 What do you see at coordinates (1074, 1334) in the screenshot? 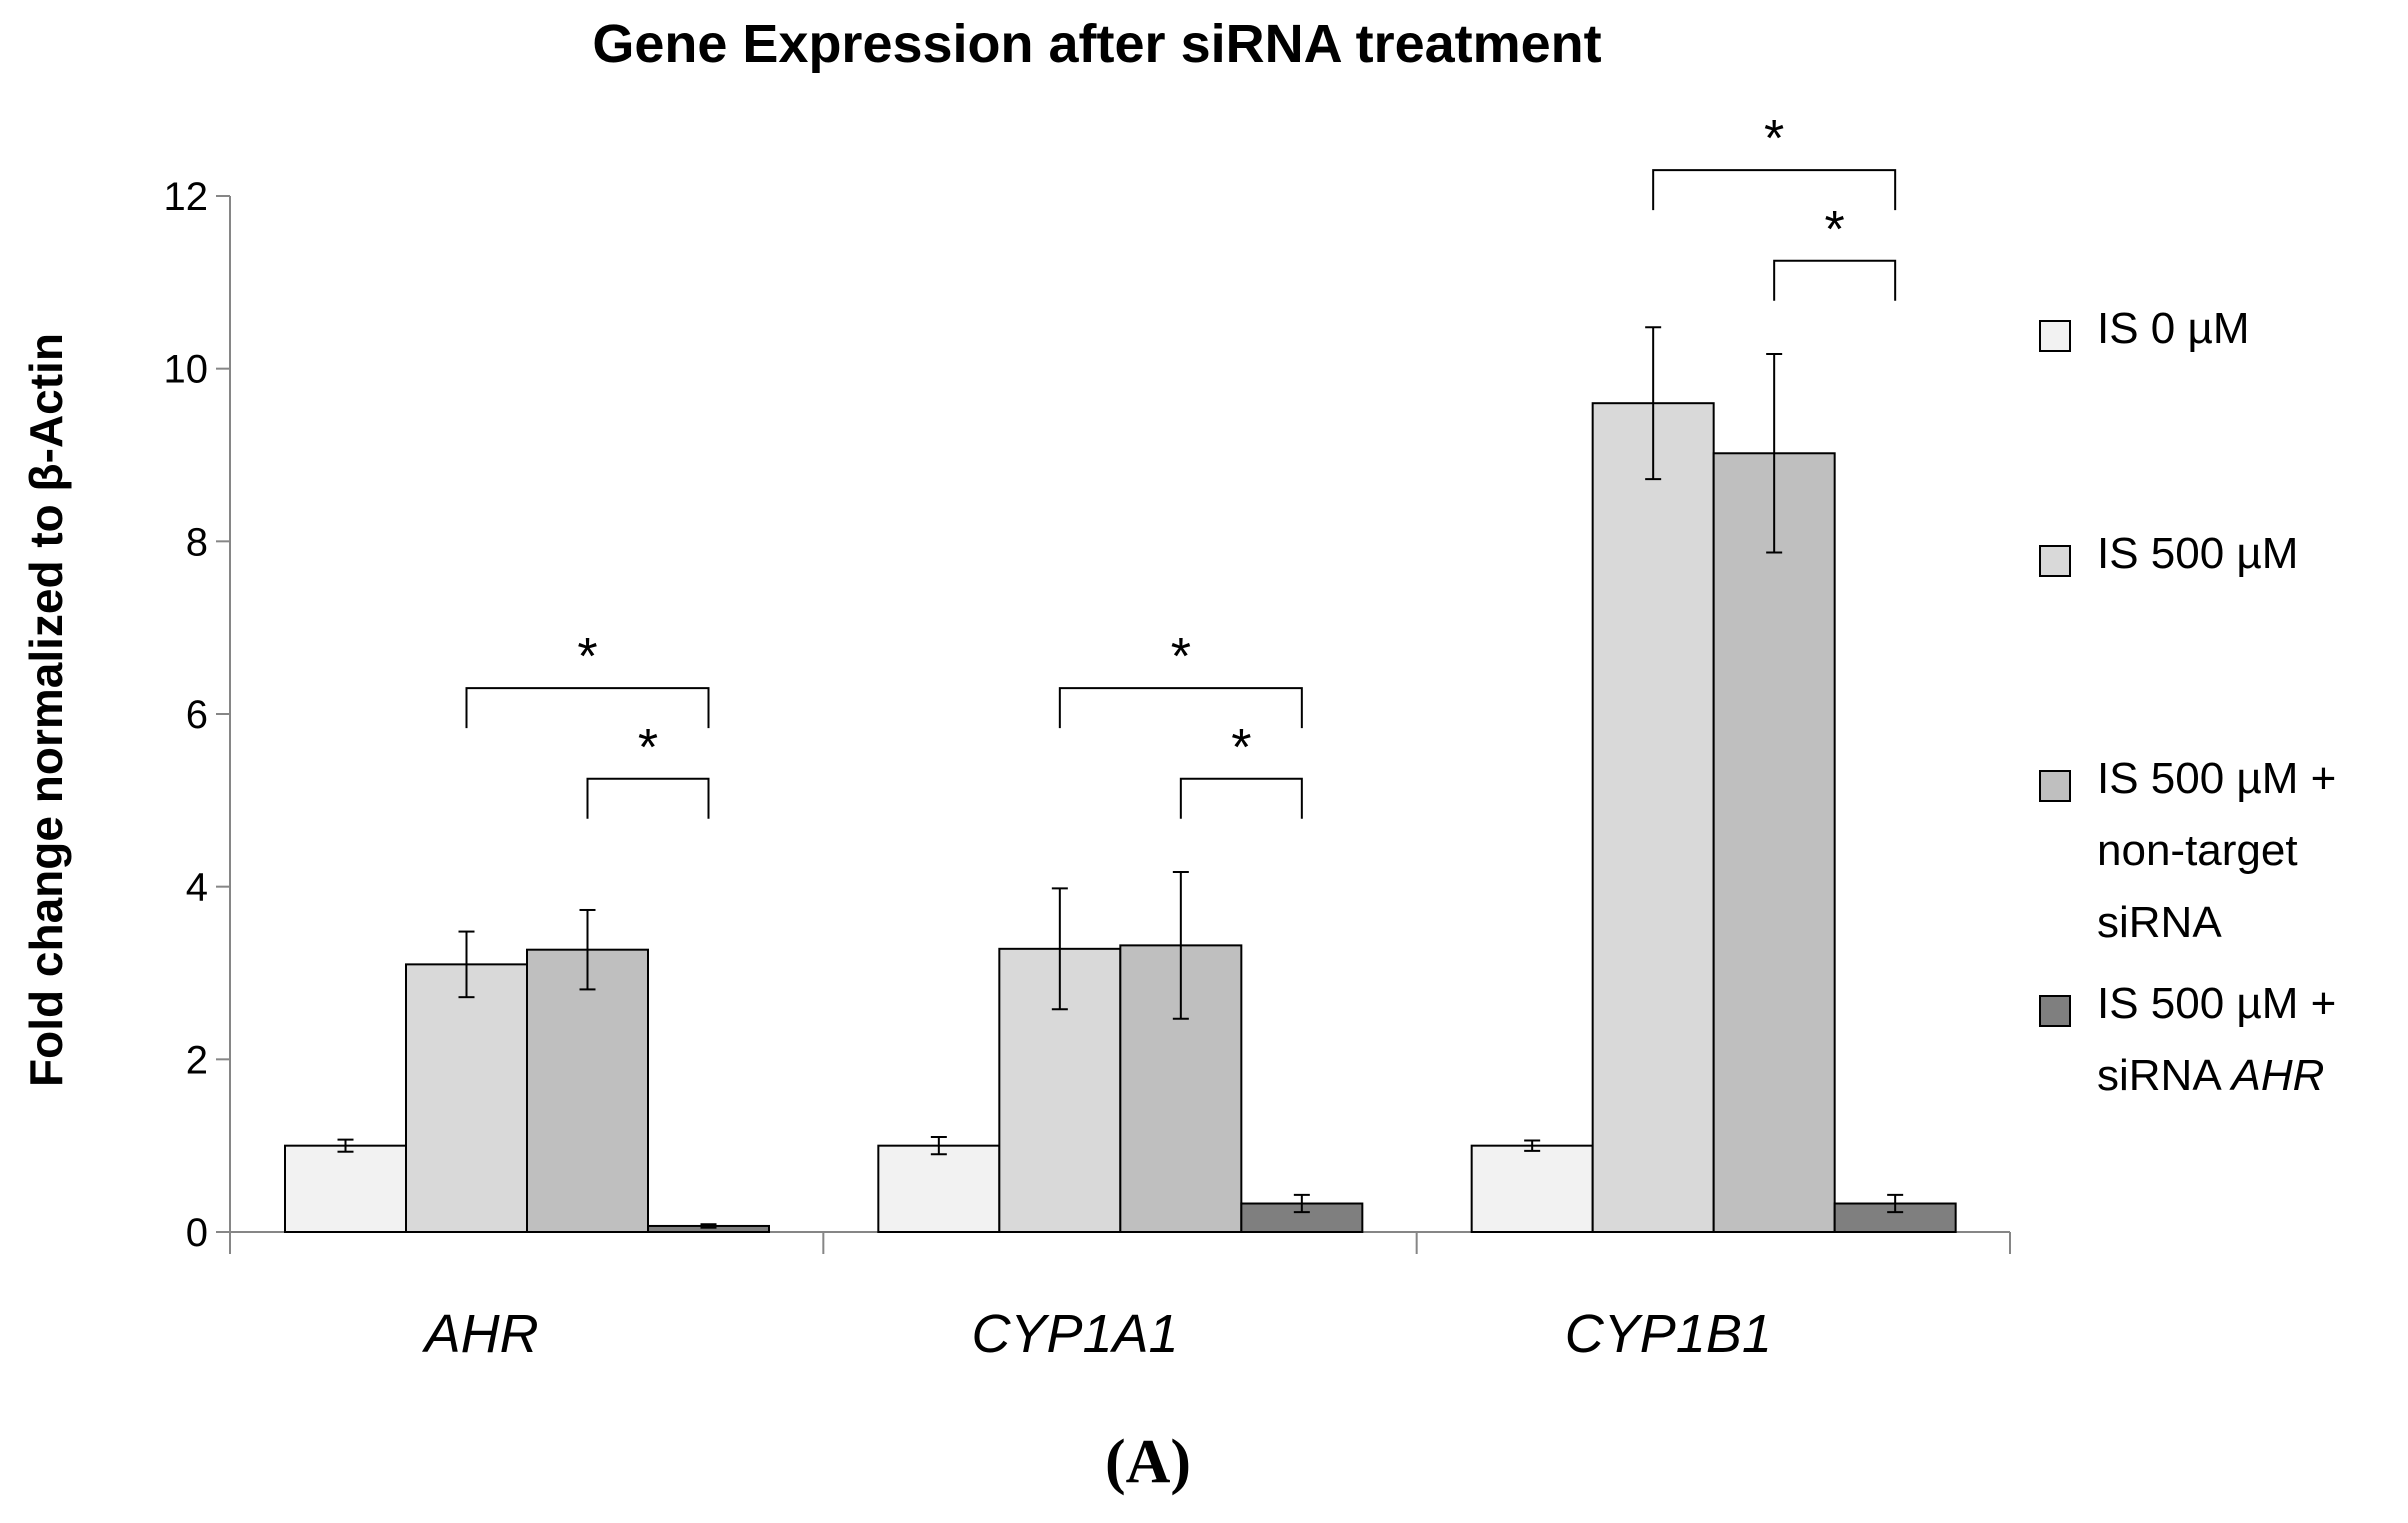
I see `x-category-label: CYP1A1` at bounding box center [1074, 1334].